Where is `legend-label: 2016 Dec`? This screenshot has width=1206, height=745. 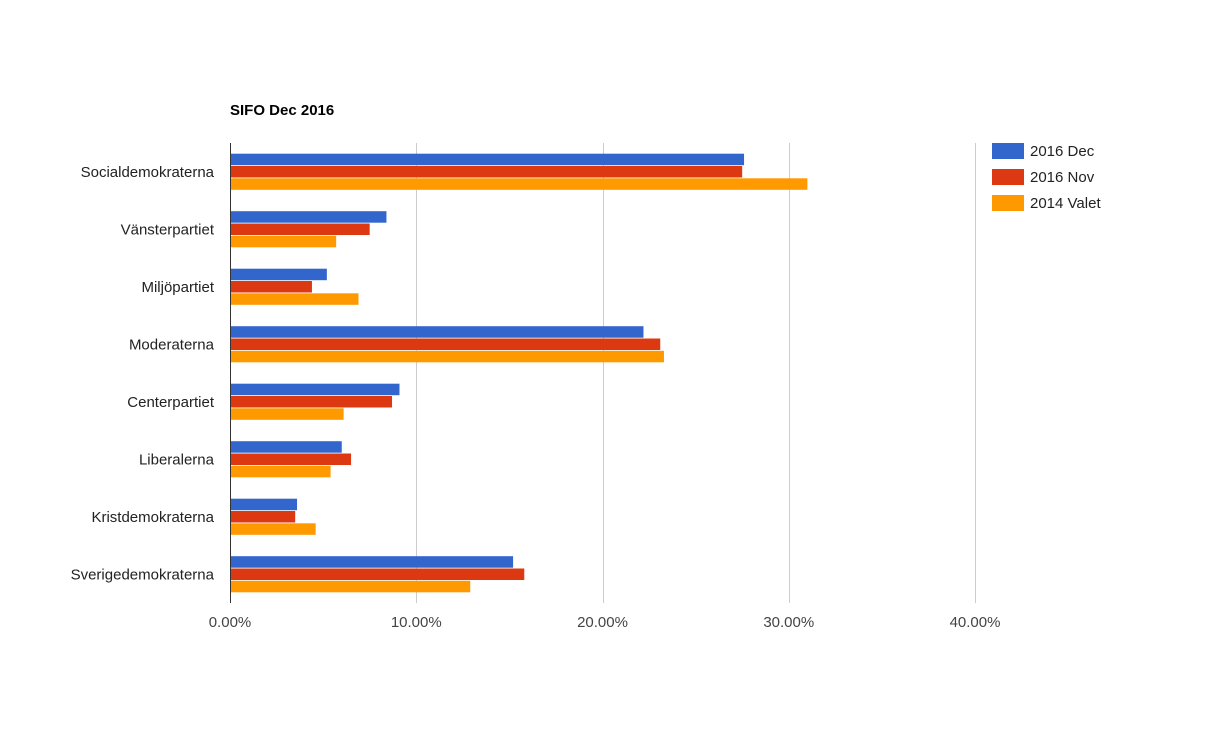 legend-label: 2016 Dec is located at coordinates (1062, 151).